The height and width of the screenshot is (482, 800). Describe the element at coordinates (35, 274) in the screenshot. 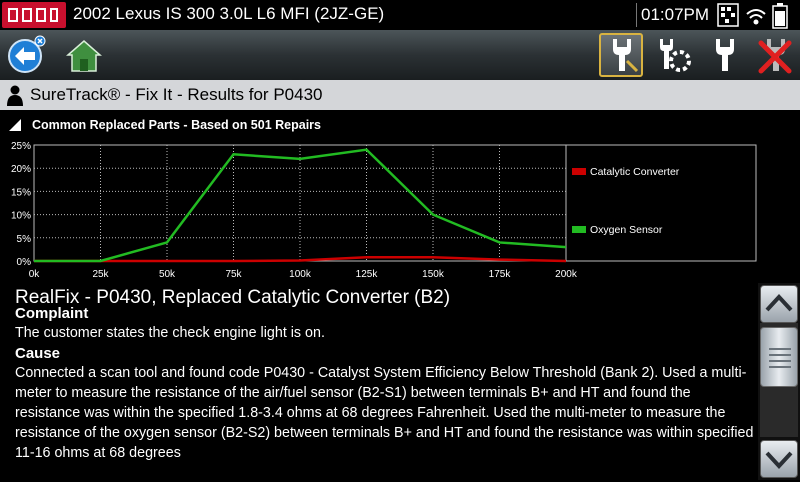

I see `x-tick-label: 0k` at that location.